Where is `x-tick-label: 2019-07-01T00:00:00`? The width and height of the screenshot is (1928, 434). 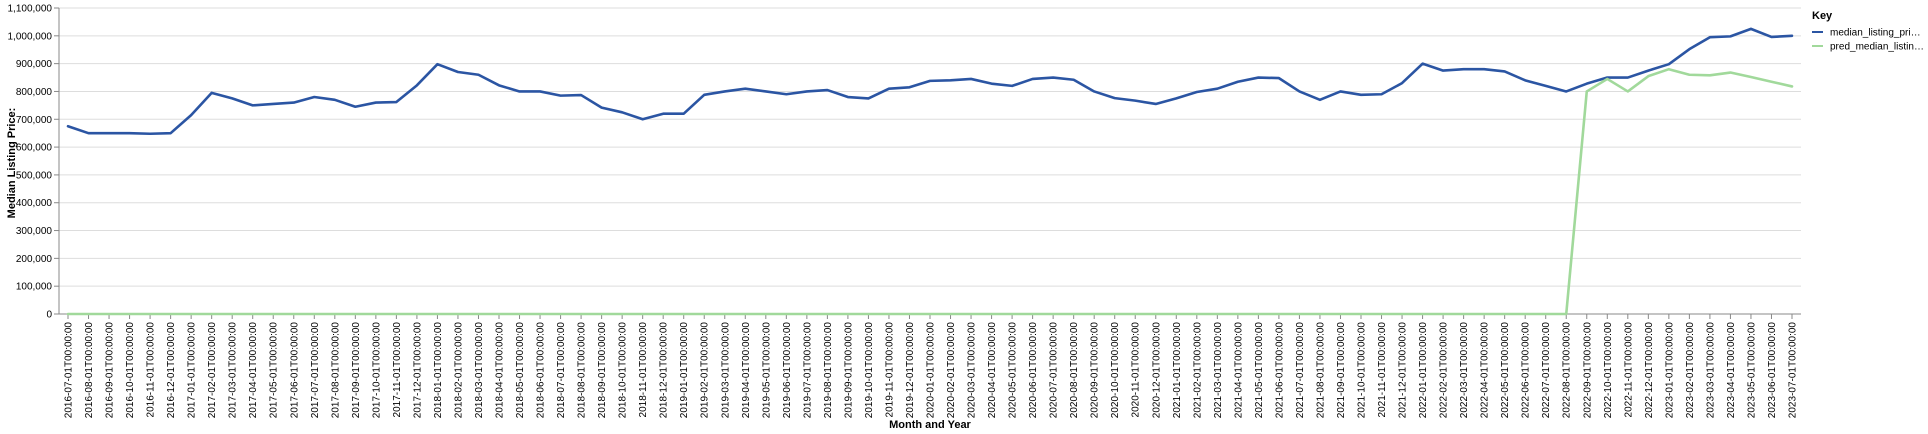 x-tick-label: 2019-07-01T00:00:00 is located at coordinates (807, 370).